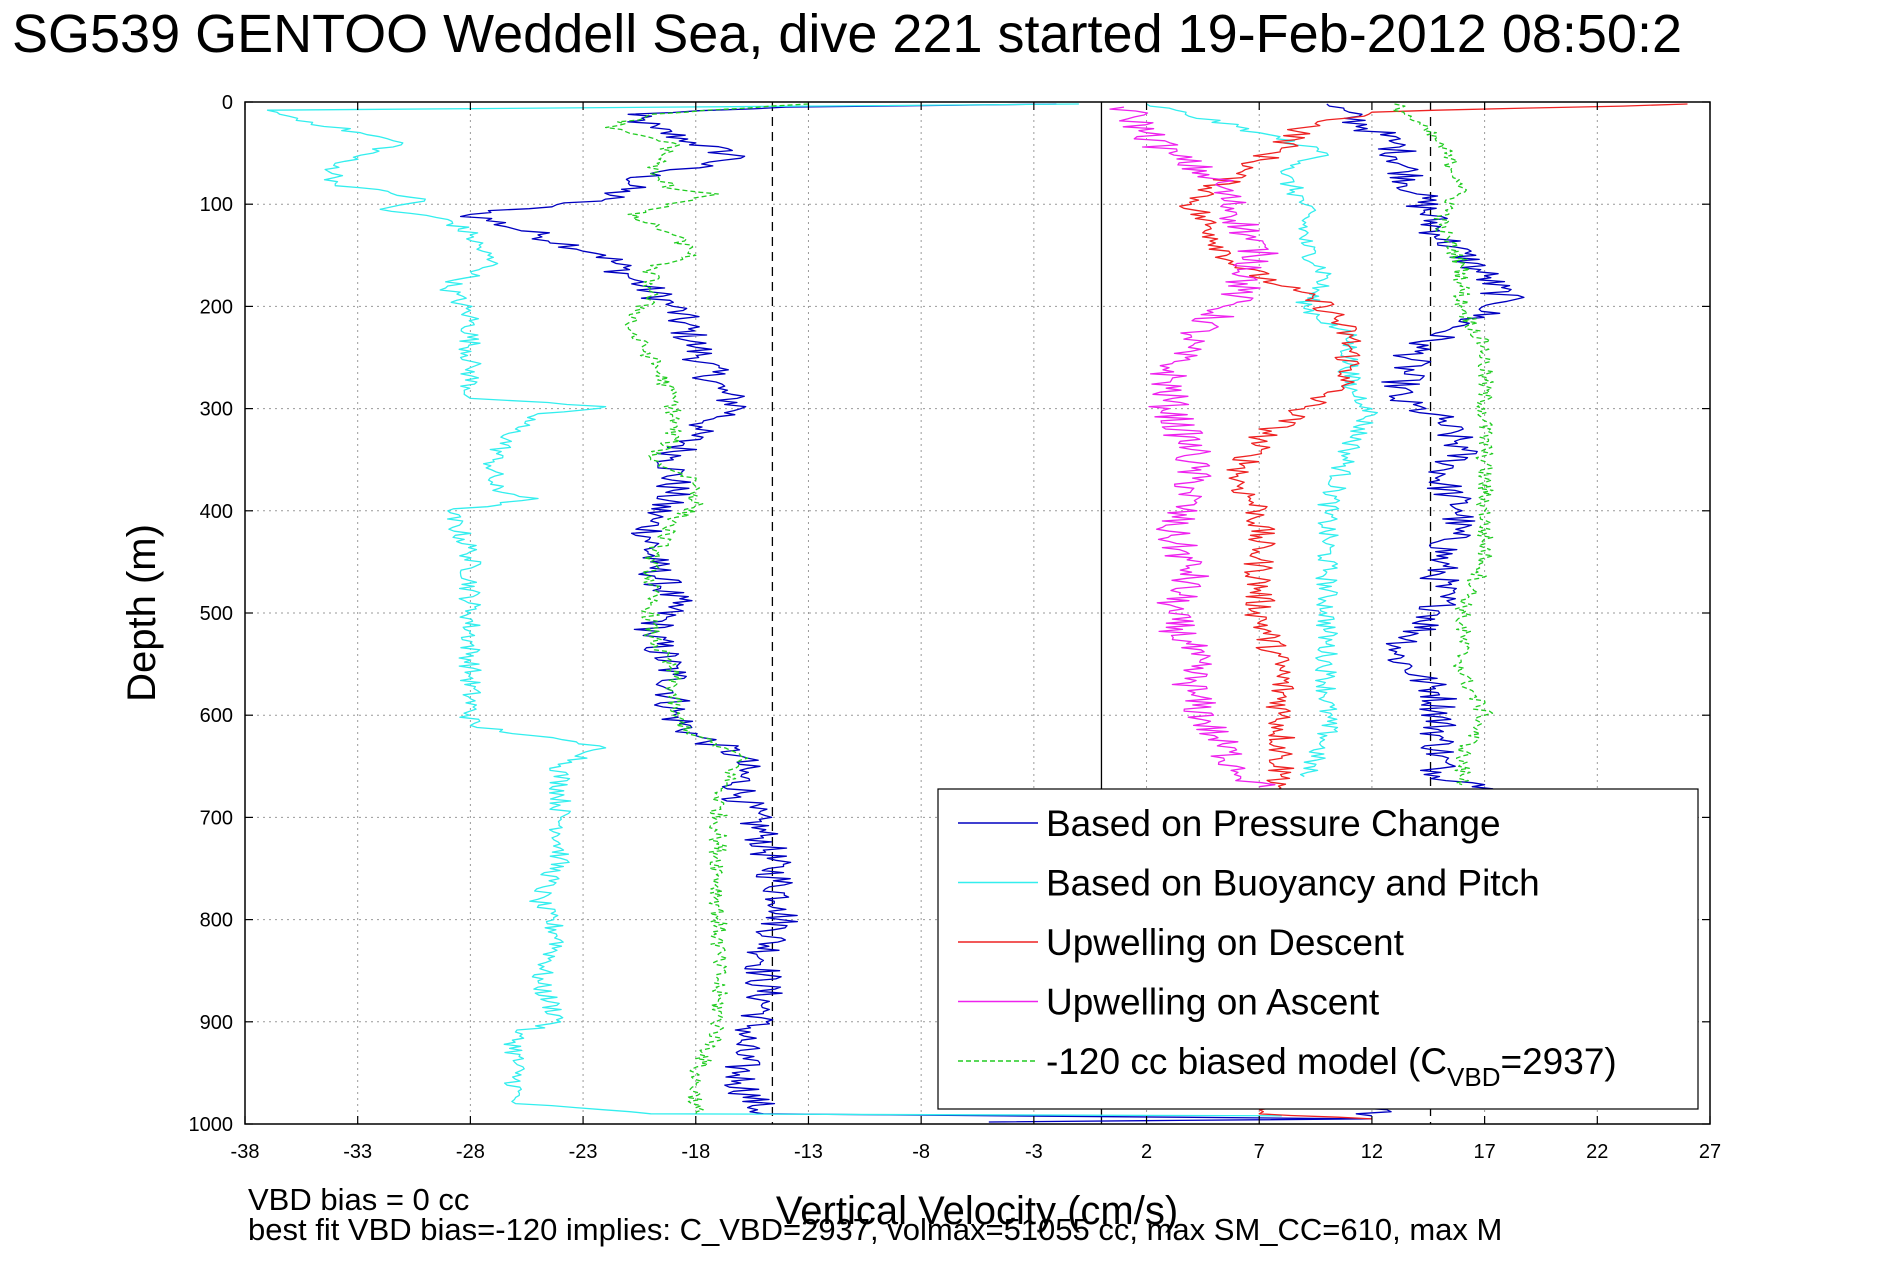  Describe the element at coordinates (358, 1199) in the screenshot. I see `footer-vbd-bias: VBD bias = 0 cc` at that location.